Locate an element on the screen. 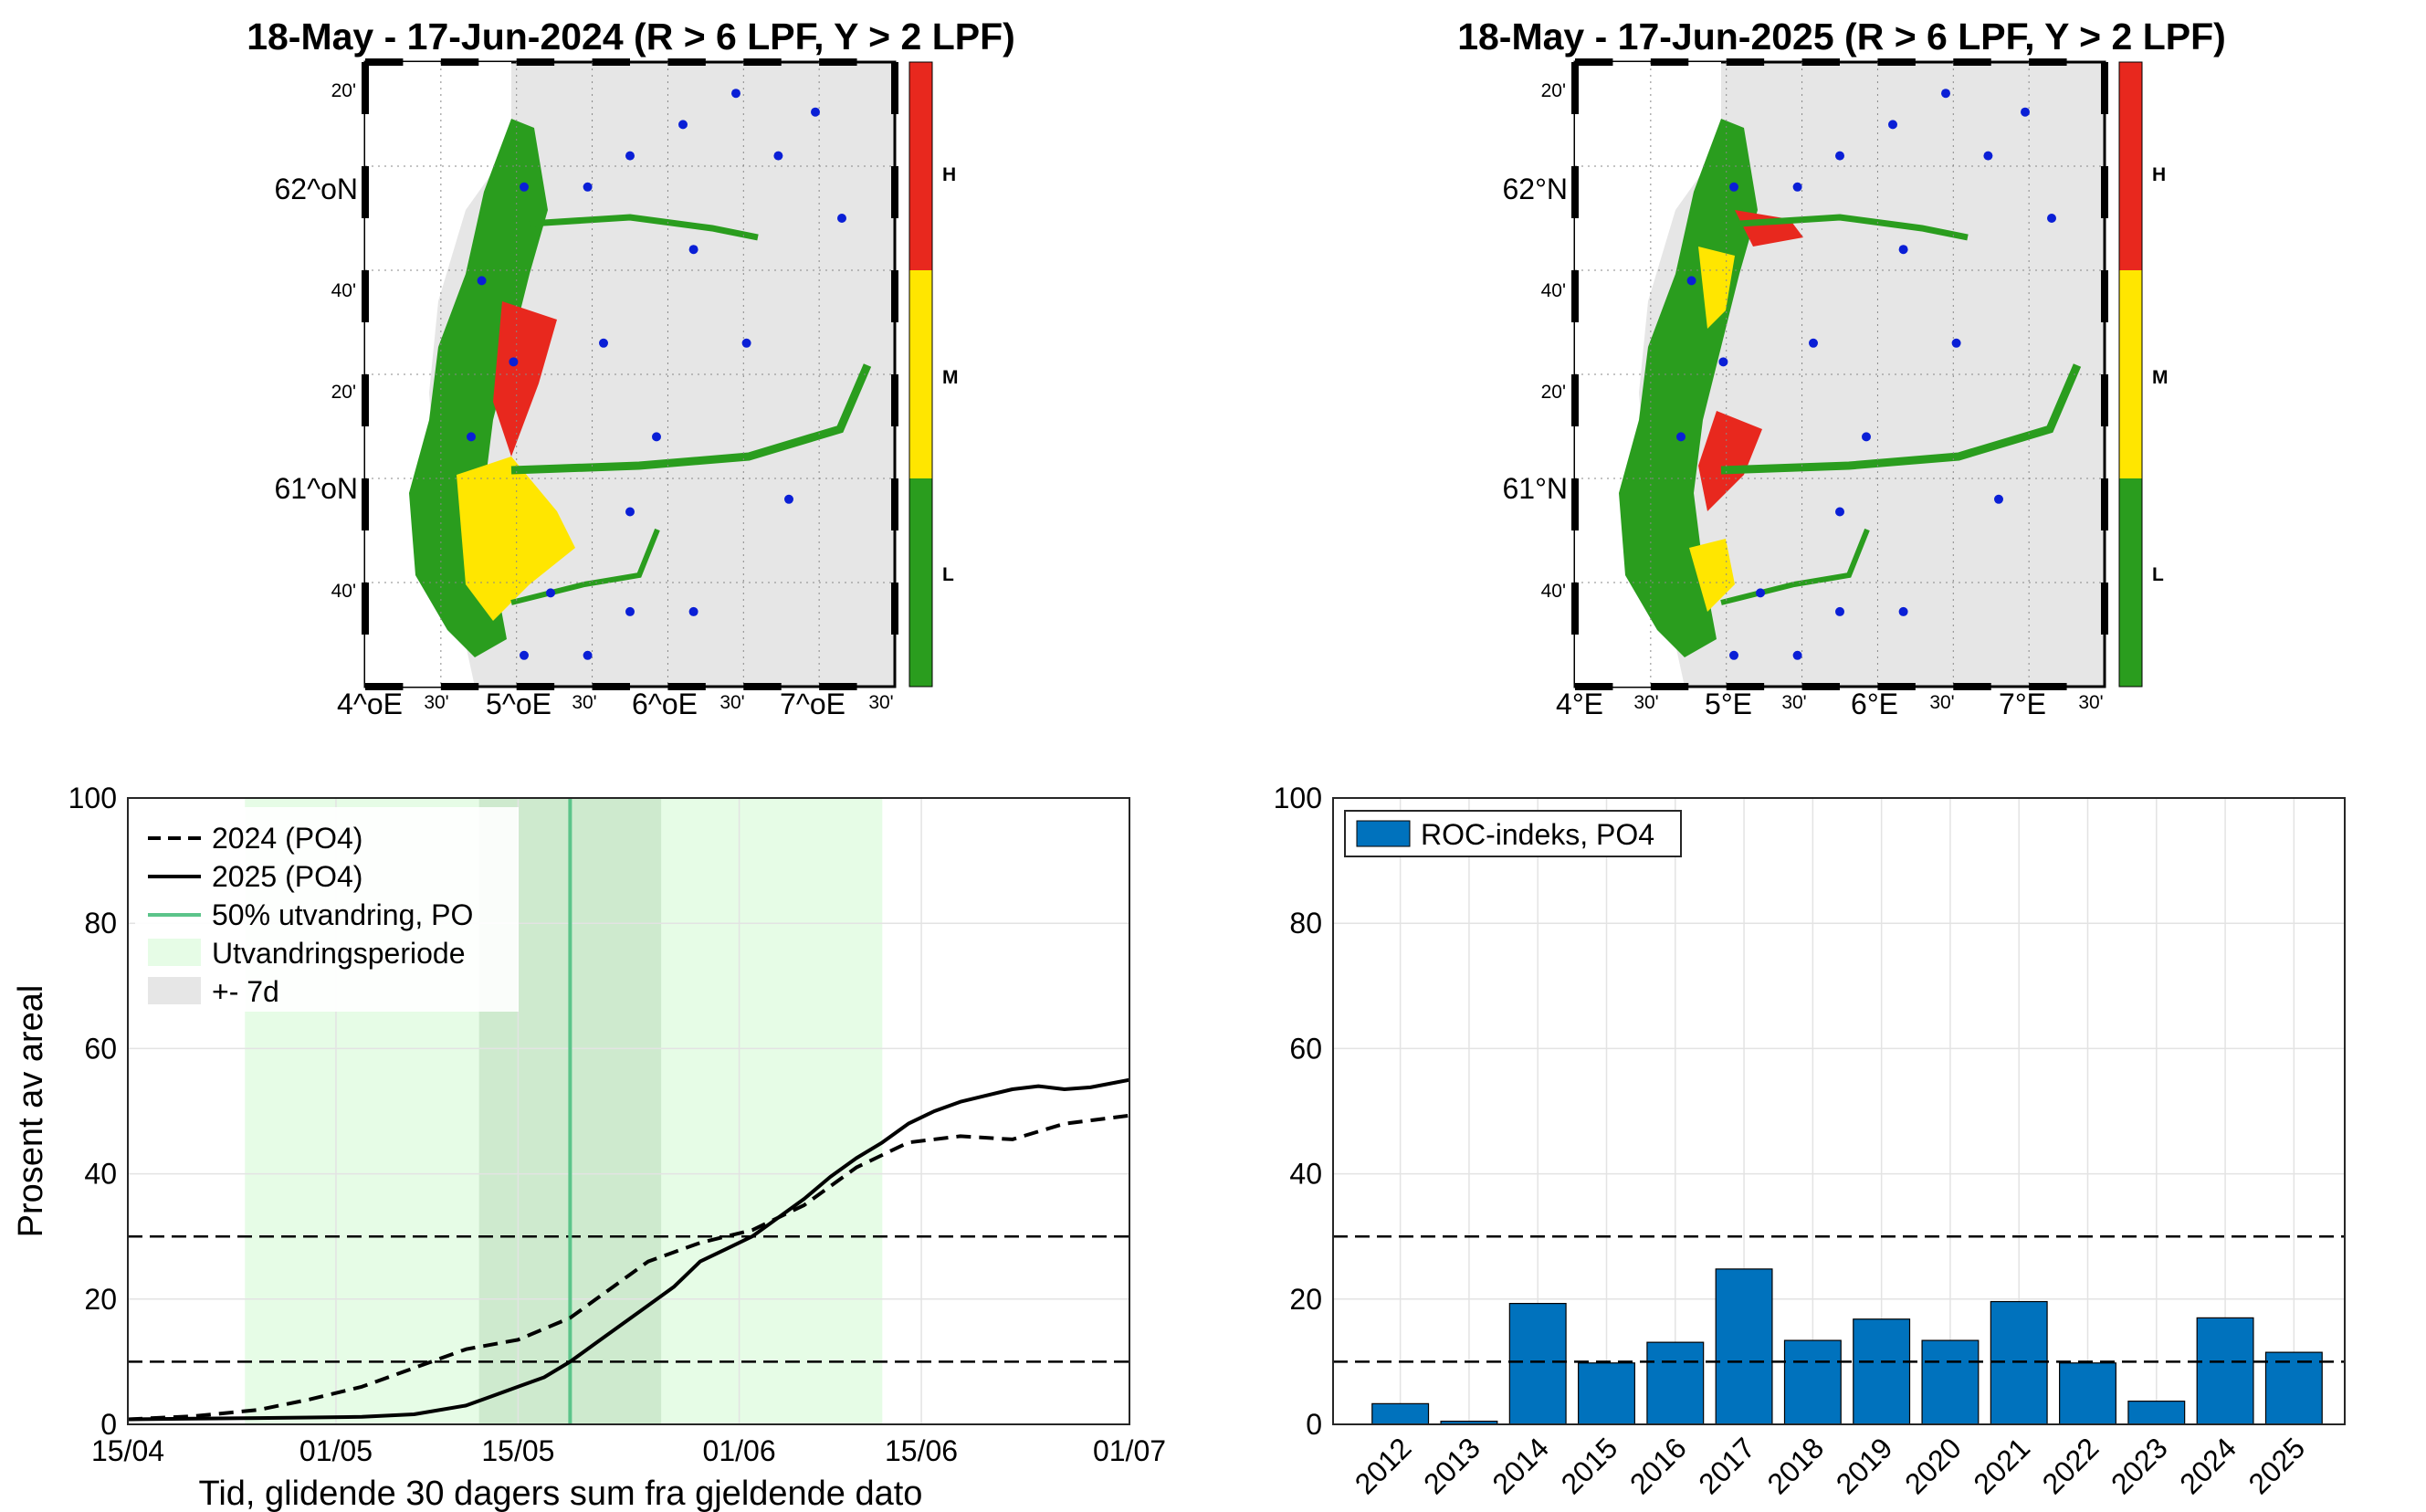 This screenshot has width=2426, height=1512. y-tick-label: 0 is located at coordinates (108, 1424).